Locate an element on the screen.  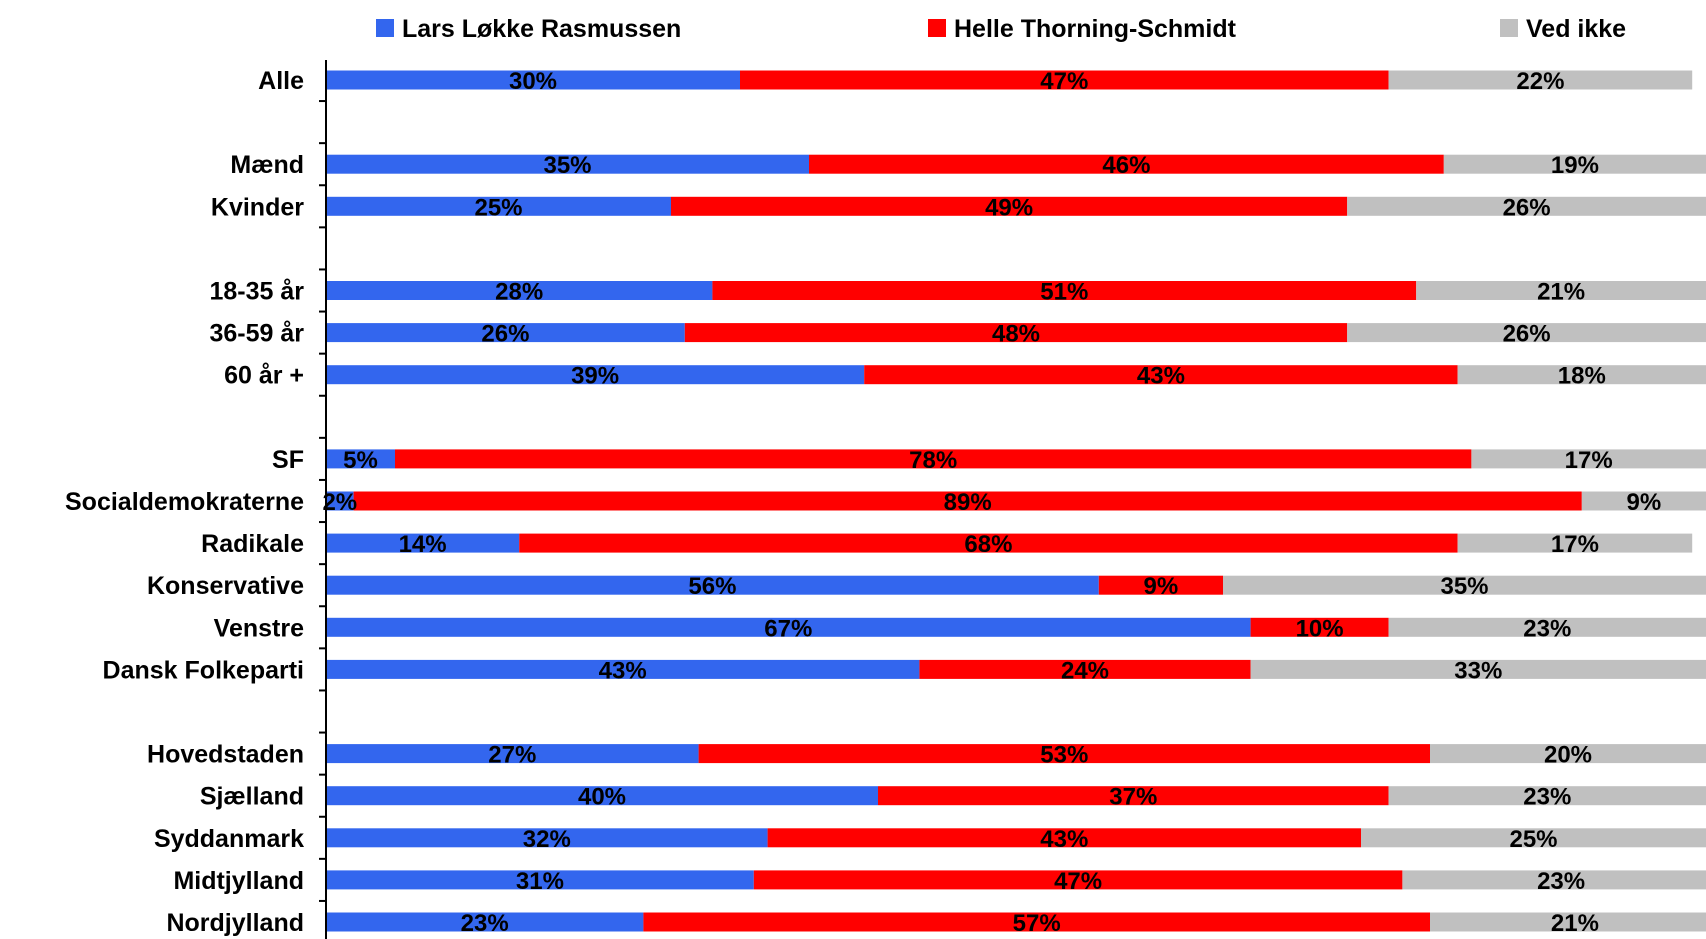
data-label: 10% is located at coordinates (1320, 628).